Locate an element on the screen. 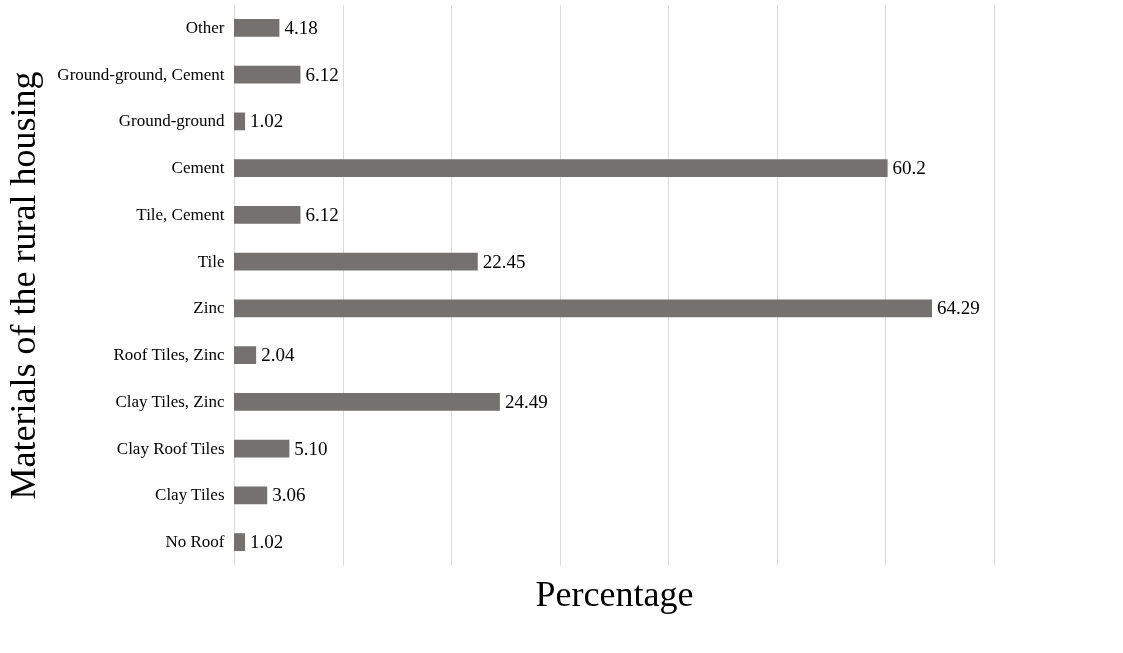 The height and width of the screenshot is (653, 1123). y-tick-label: Clay Tiles, Zinc is located at coordinates (170, 401).